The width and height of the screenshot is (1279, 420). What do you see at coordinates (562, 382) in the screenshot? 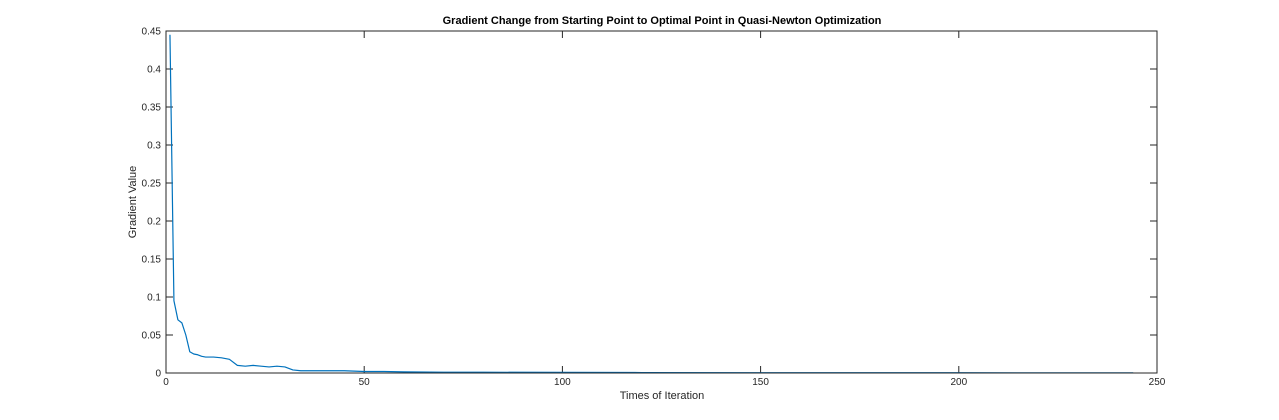
I see `x-tick-label: 100` at bounding box center [562, 382].